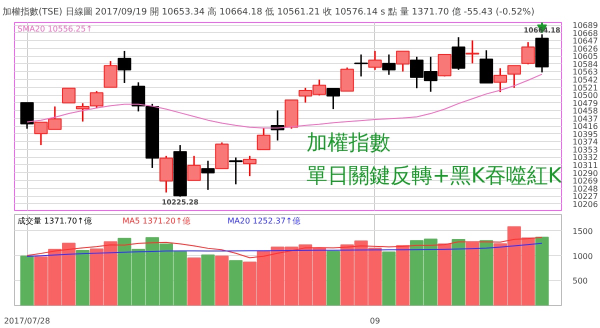 The height and width of the screenshot is (328, 600). Describe the element at coordinates (585, 181) in the screenshot. I see `y-tick-label: 10269` at that location.